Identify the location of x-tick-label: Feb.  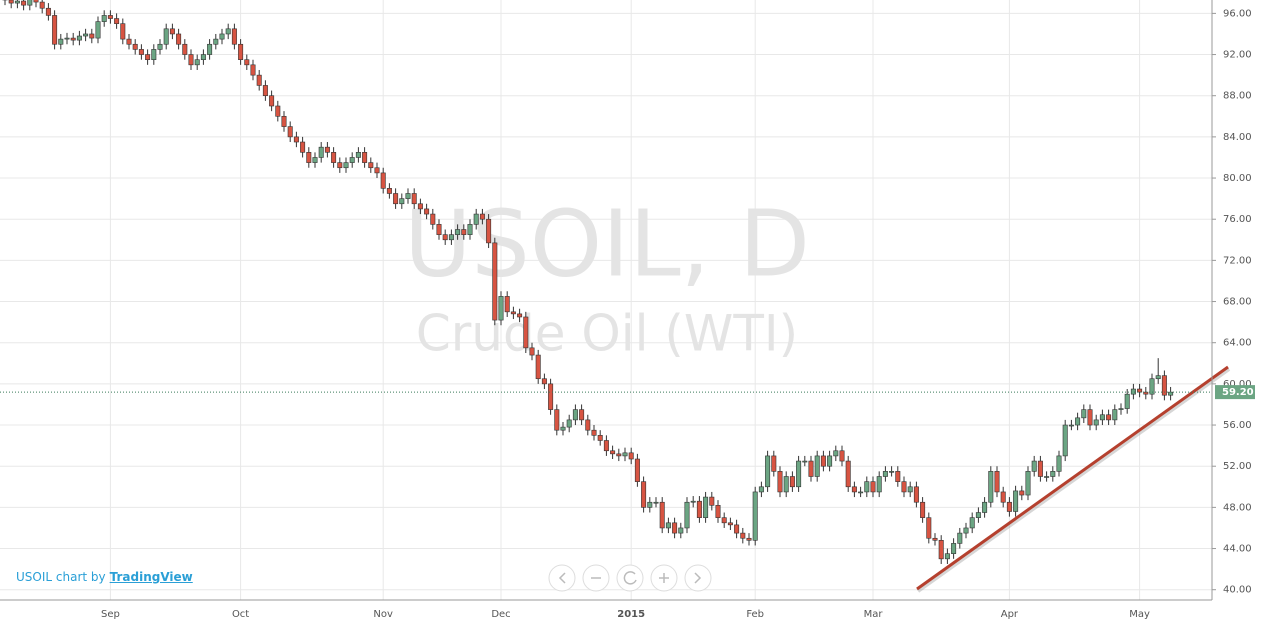
(755, 614).